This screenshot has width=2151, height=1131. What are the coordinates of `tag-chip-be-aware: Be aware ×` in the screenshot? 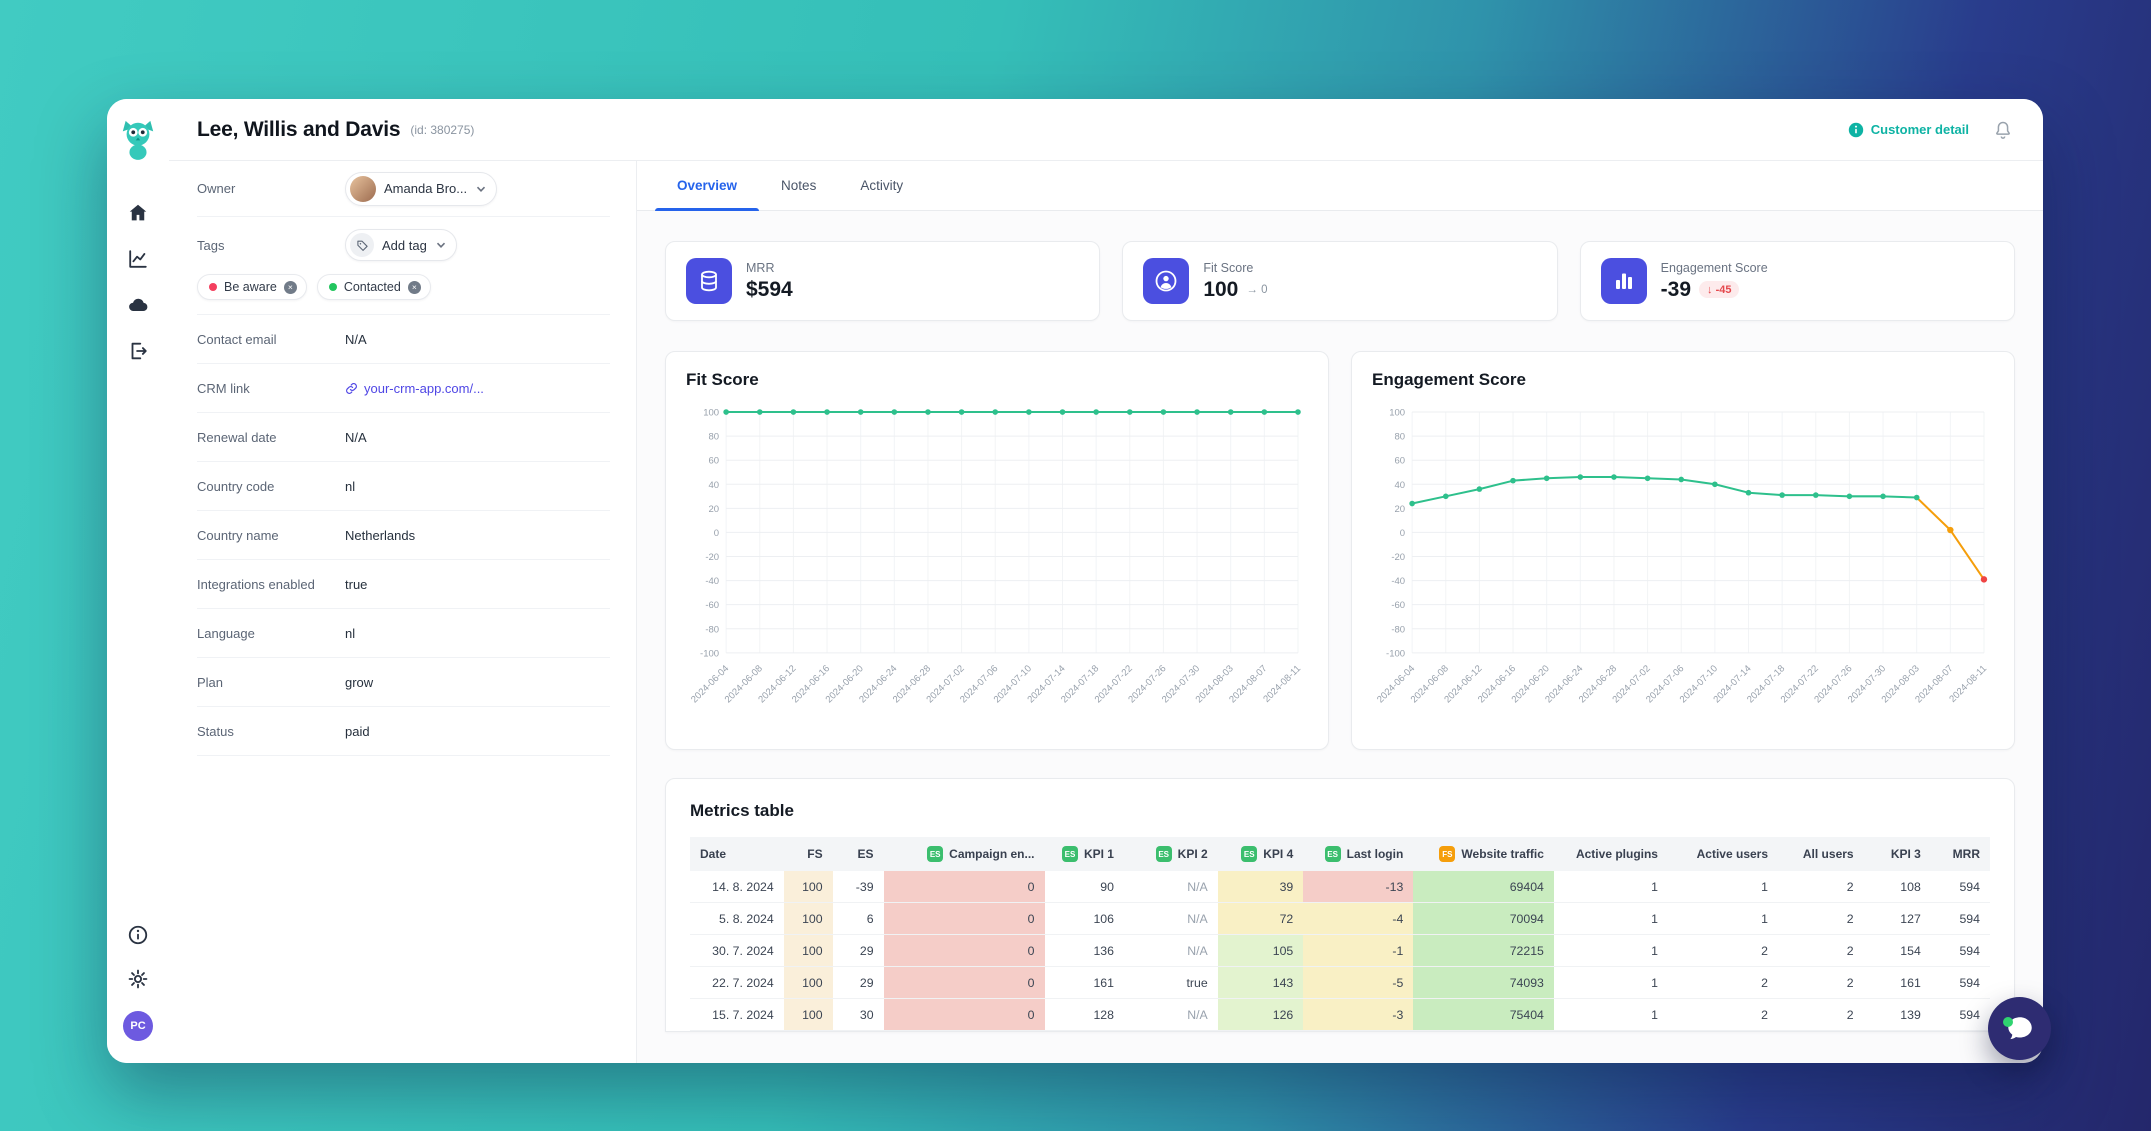 It's located at (252, 287).